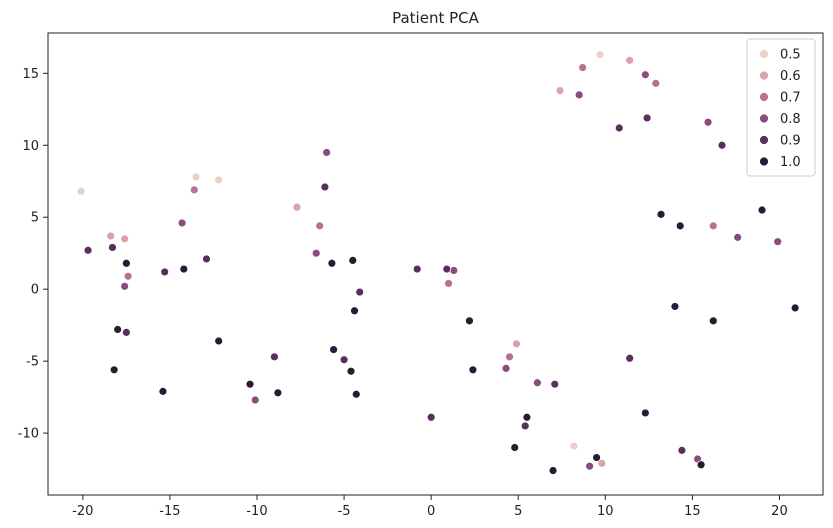 The height and width of the screenshot is (528, 833). I want to click on x-axis: -20 -15 -10 -5 0 5 10 15 20, so click(430, 507).